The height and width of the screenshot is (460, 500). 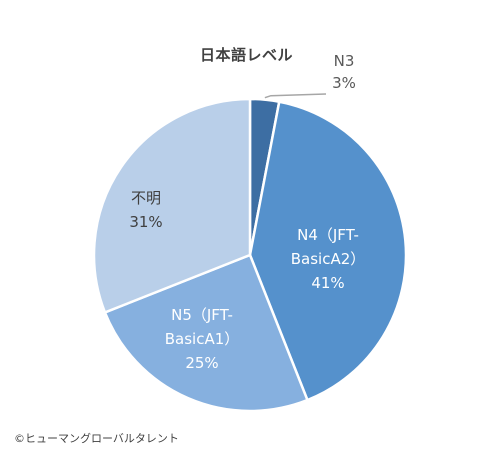 I want to click on slice-category-label: N5（JFT-, so click(x=202, y=315).